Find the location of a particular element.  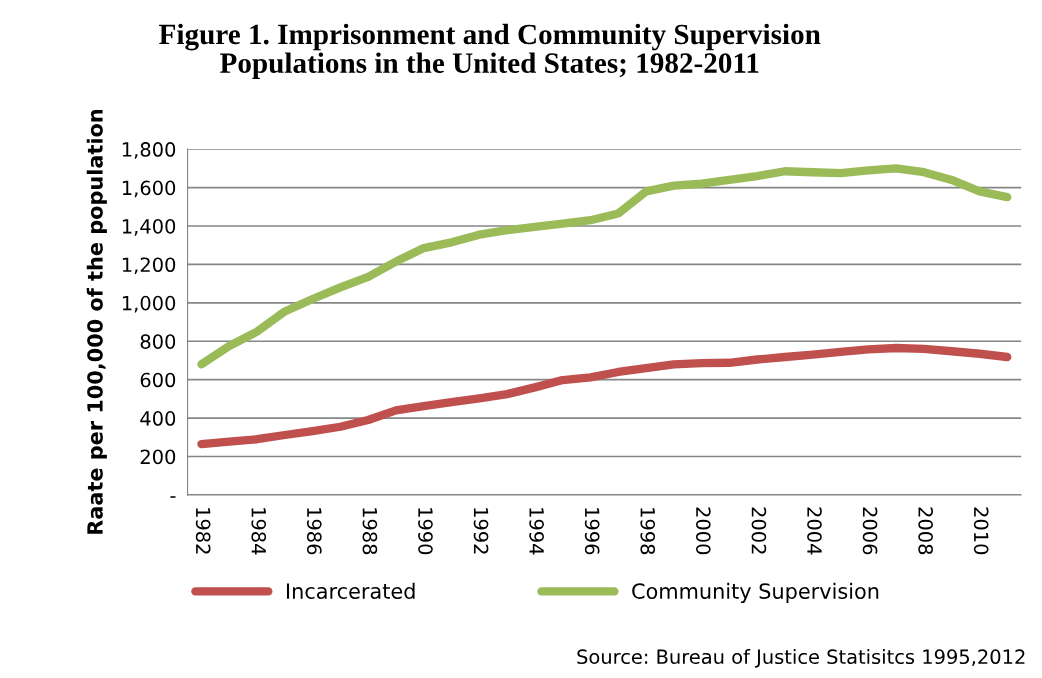

legend-label: Incarcerated is located at coordinates (351, 590).